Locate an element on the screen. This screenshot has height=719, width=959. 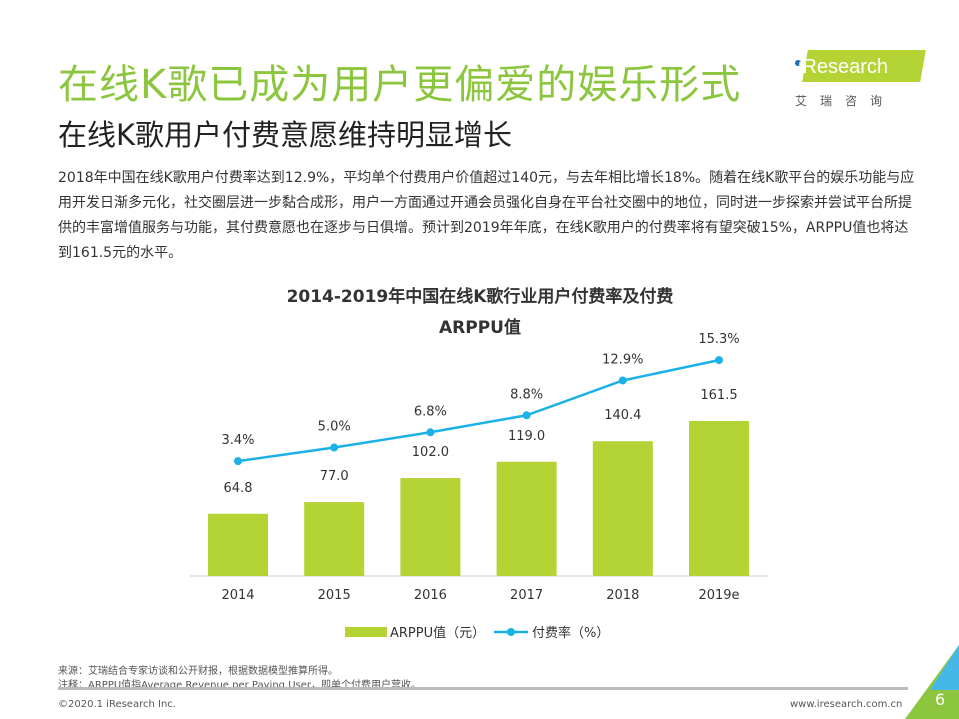
x-tick-label: 2017 is located at coordinates (526, 595).